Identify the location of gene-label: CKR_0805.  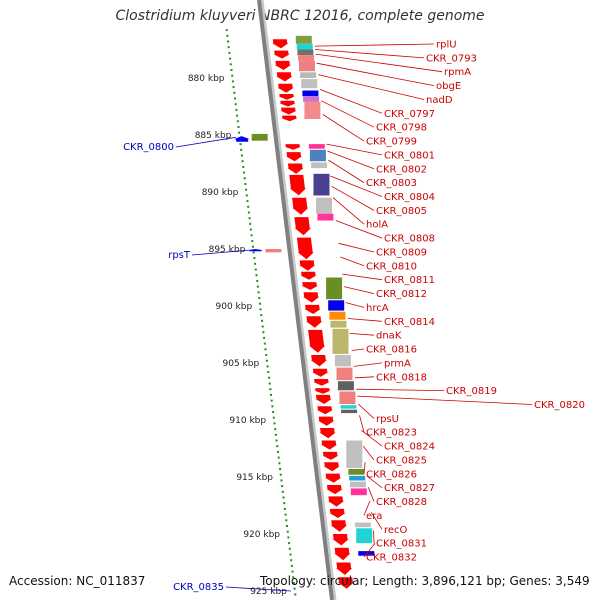
(401, 211).